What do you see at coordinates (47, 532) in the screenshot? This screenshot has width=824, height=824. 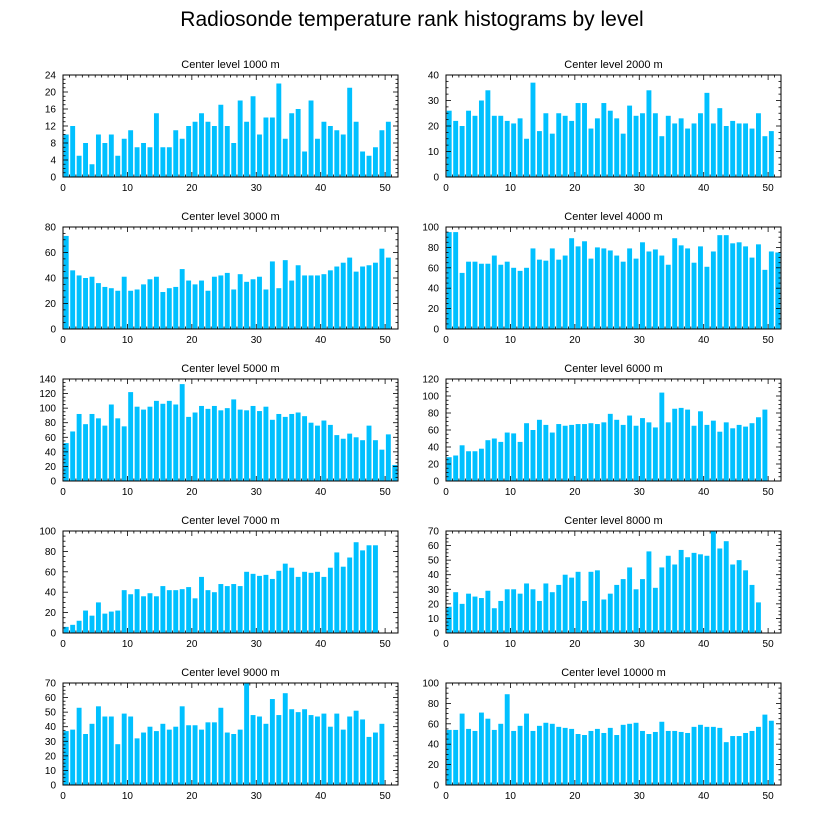 I see `y-tick-label: 100` at bounding box center [47, 532].